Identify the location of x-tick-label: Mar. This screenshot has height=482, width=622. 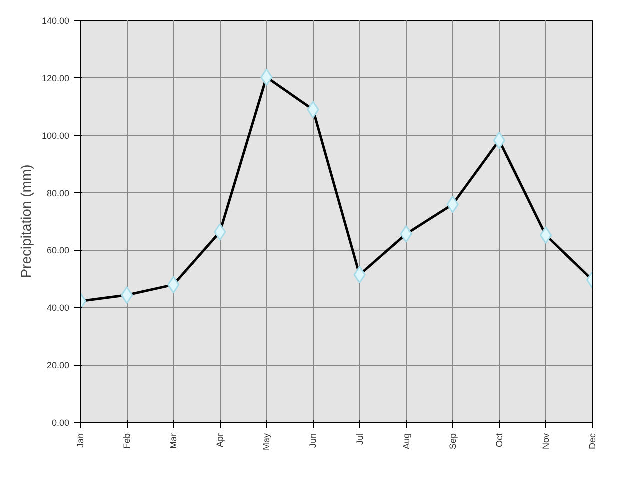
(173, 441).